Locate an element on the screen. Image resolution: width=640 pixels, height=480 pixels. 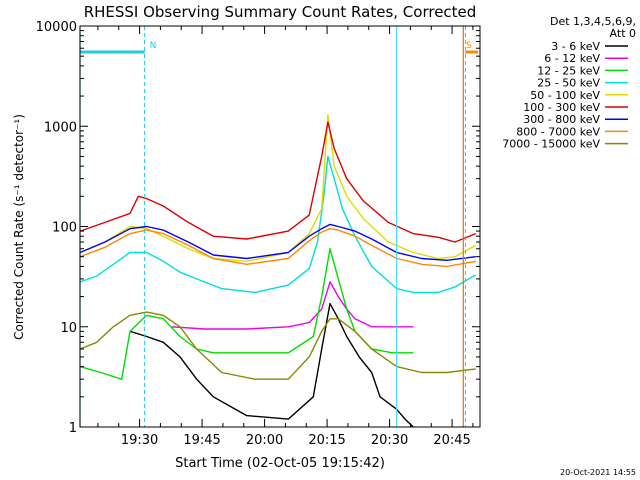
legend-header: Det 1,3,4,5,6,9, is located at coordinates (593, 21).